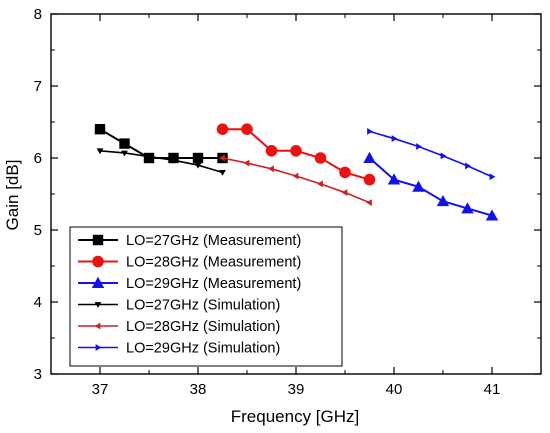  What do you see at coordinates (38, 158) in the screenshot?
I see `y-tick-label: 6` at bounding box center [38, 158].